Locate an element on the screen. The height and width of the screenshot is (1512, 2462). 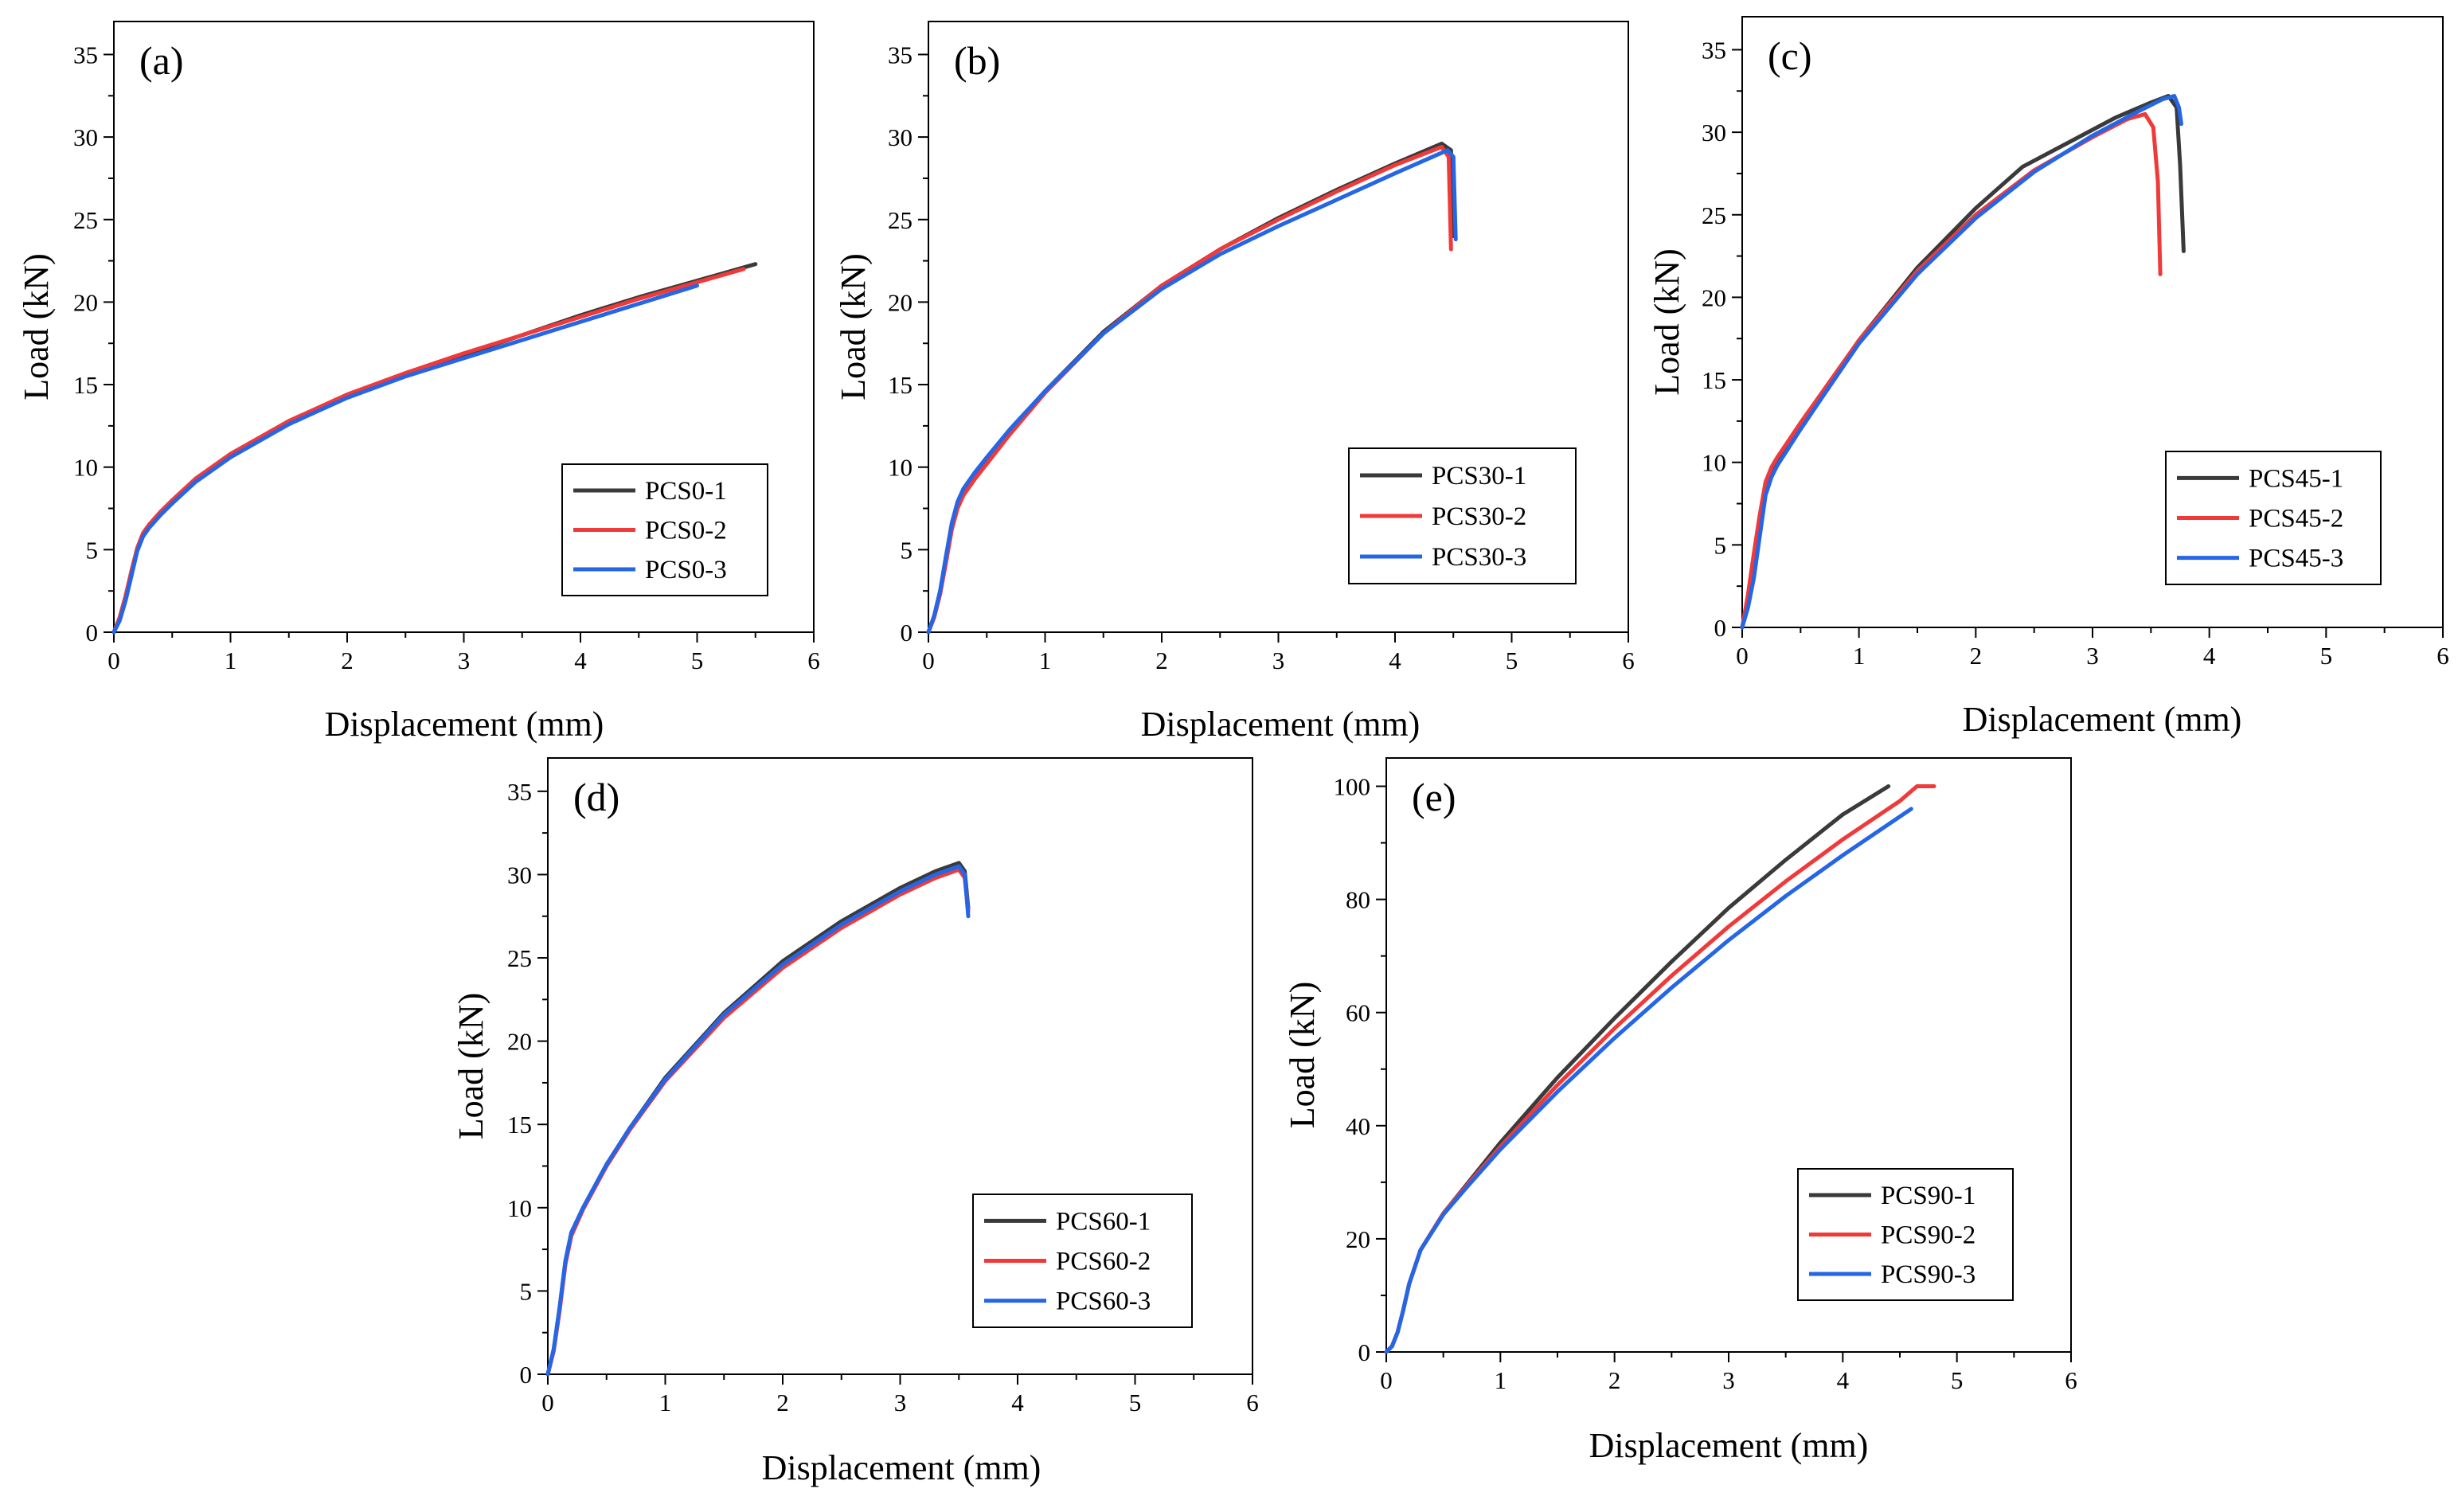
panel-label: (b) is located at coordinates (977, 60).